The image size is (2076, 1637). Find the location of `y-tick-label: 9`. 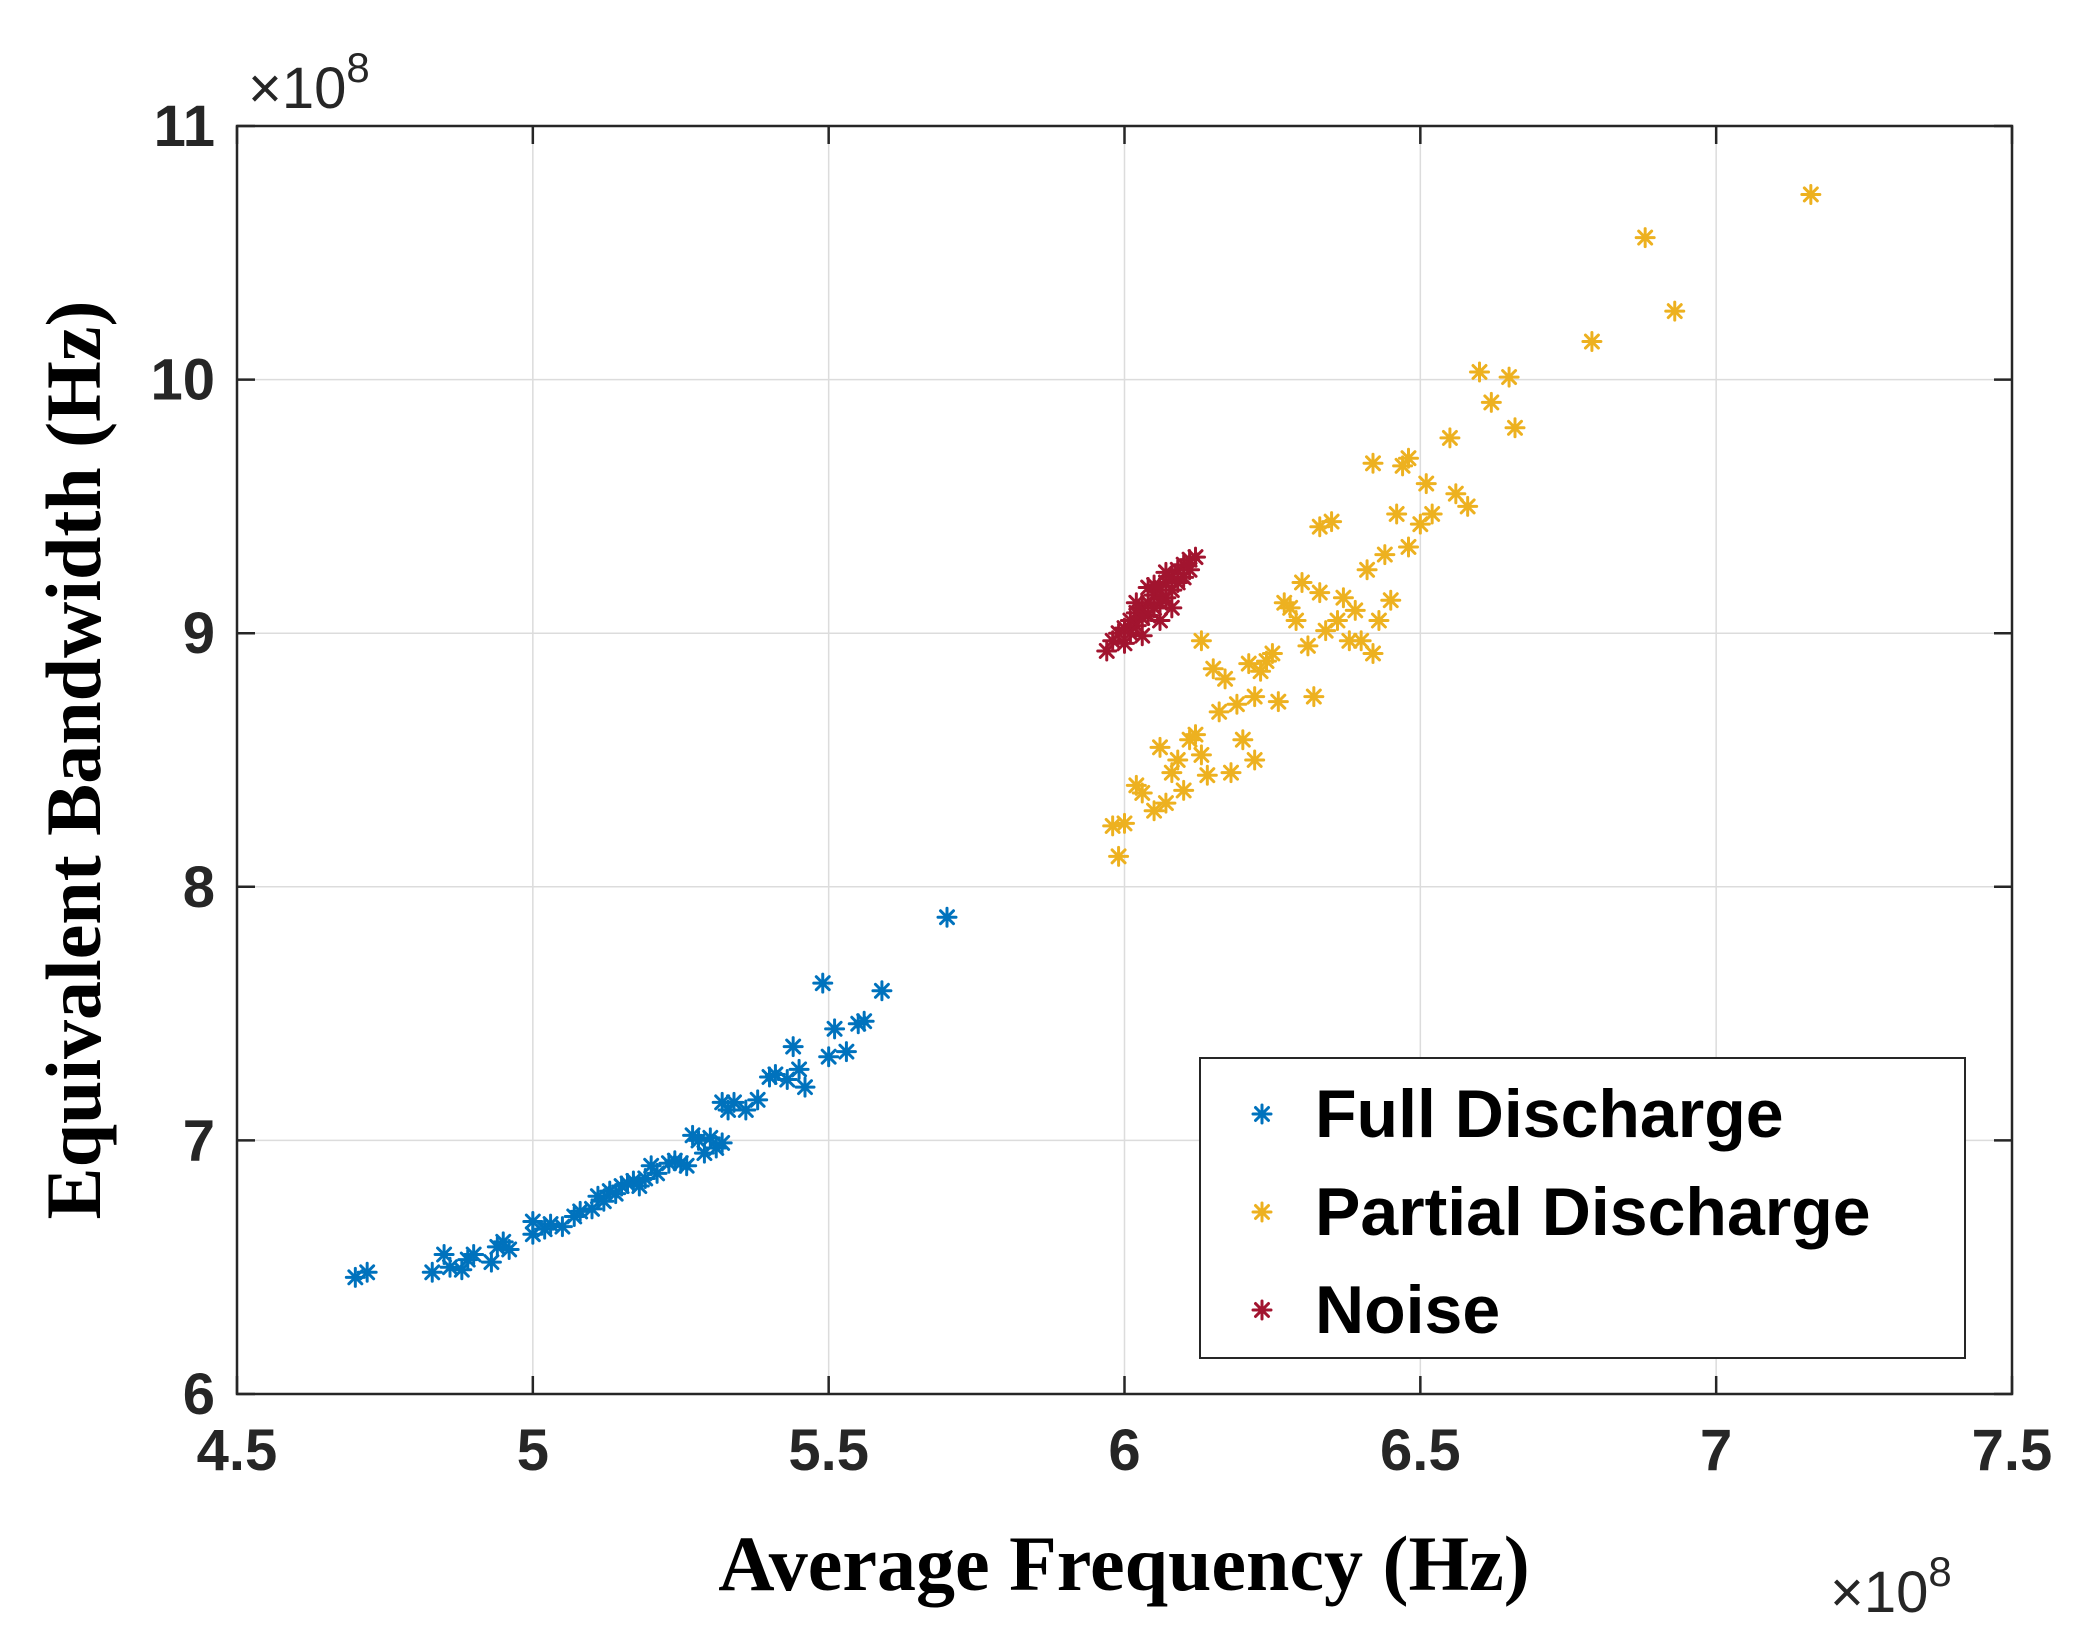

y-tick-label: 9 is located at coordinates (199, 633).